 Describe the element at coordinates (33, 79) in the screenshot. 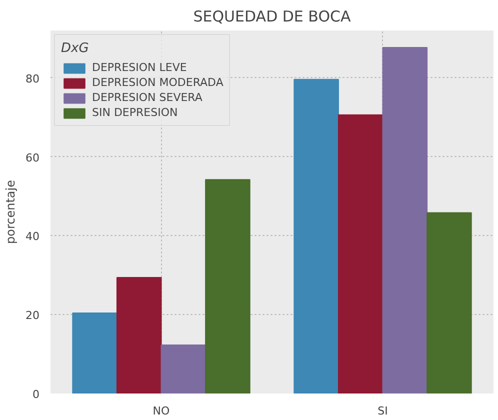

I see `y-tick-label: 80` at that location.